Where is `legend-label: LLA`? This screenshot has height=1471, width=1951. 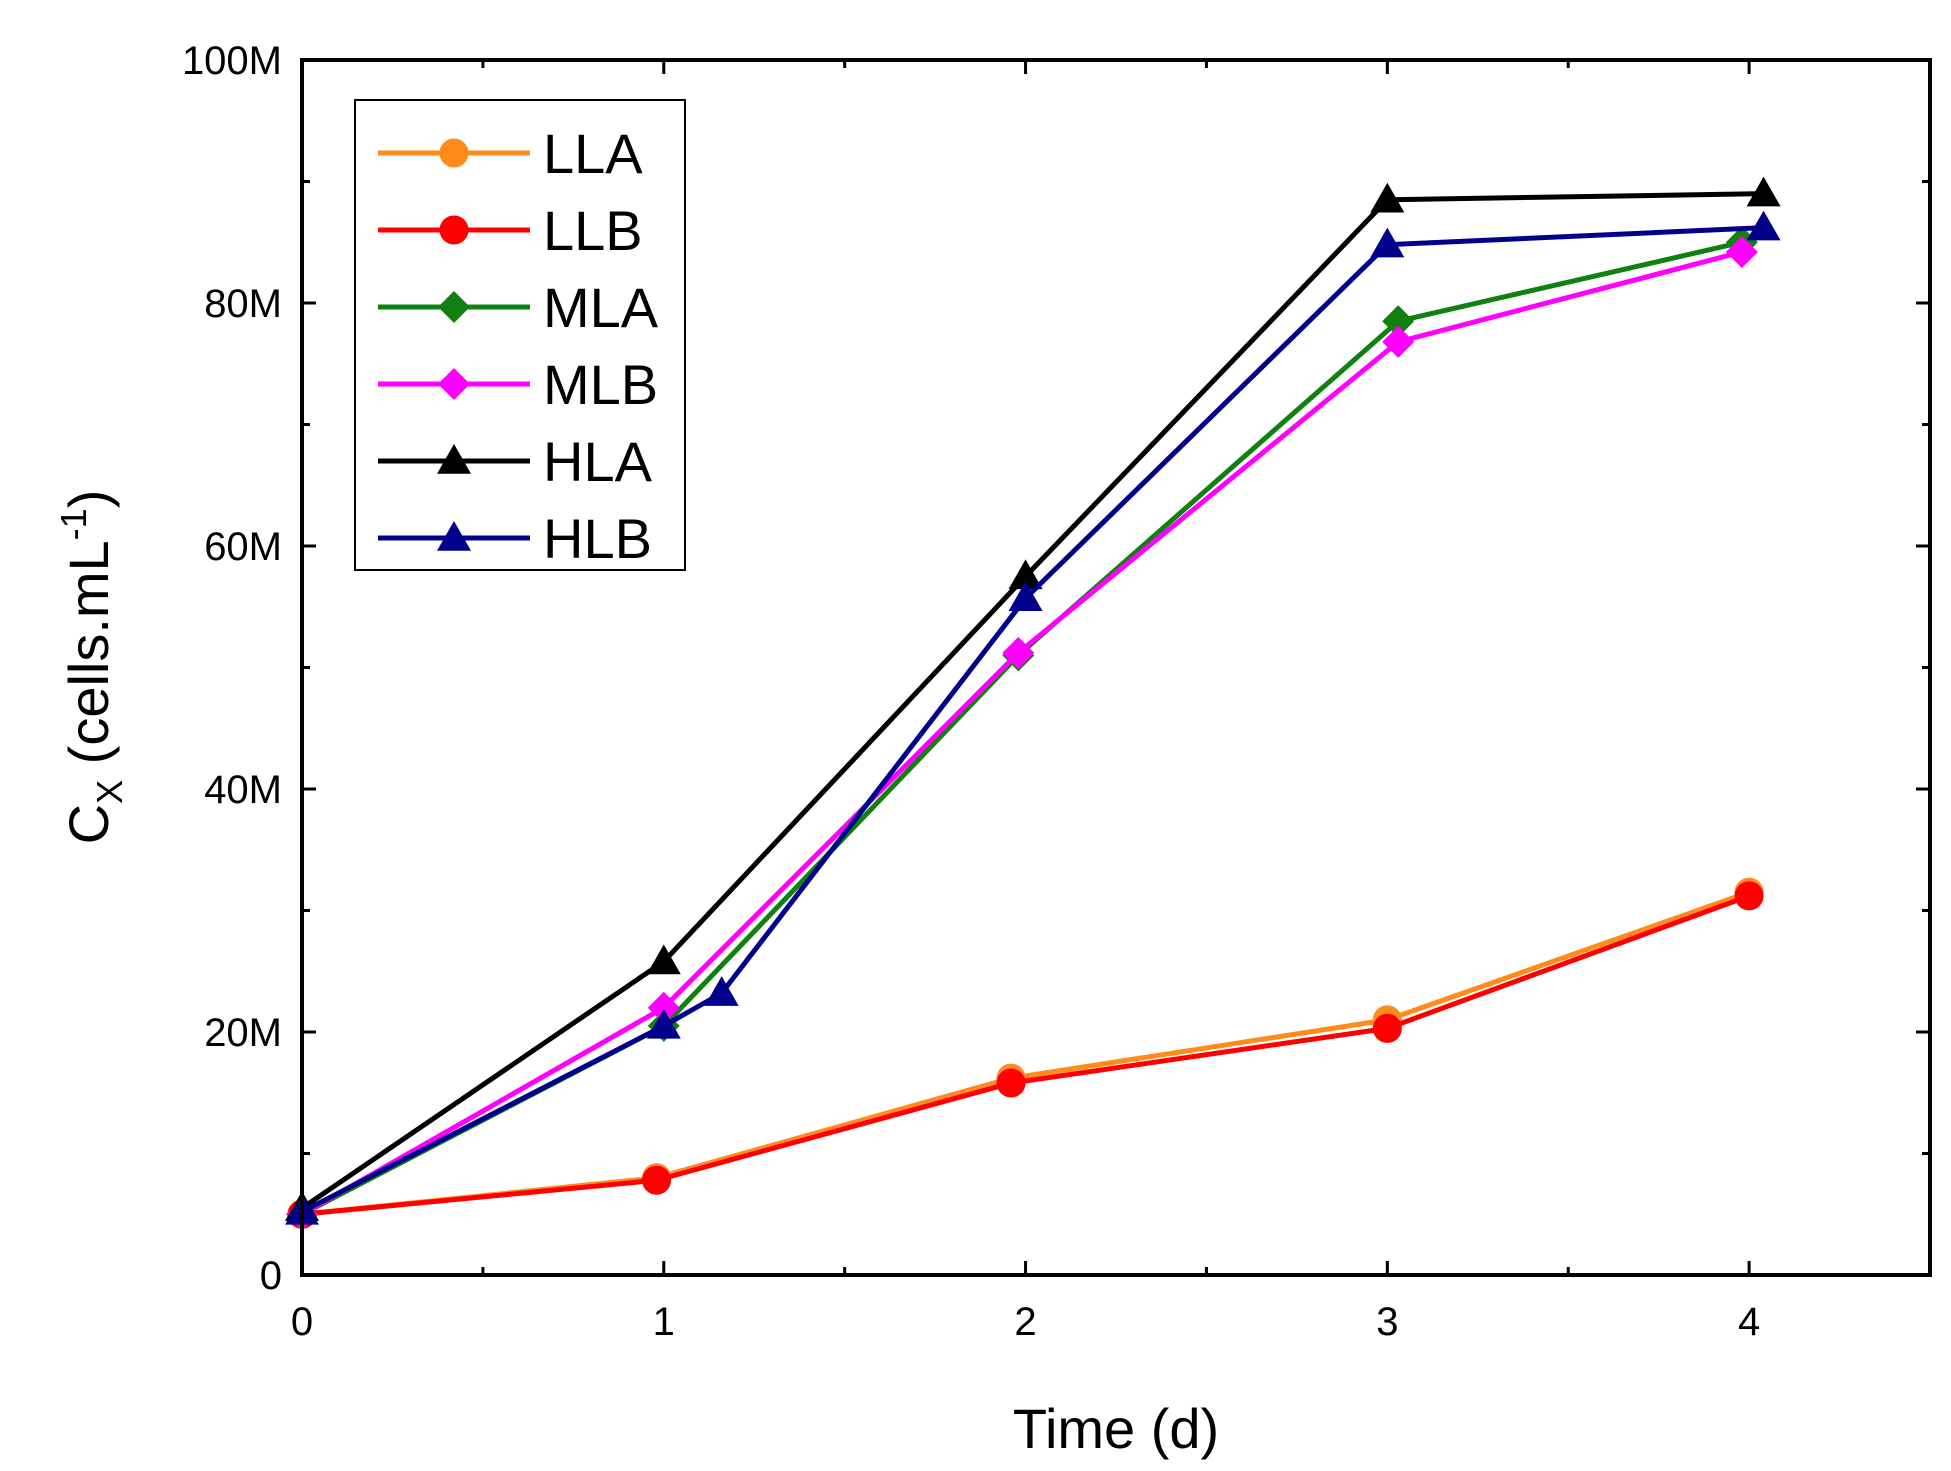
legend-label: LLA is located at coordinates (593, 153).